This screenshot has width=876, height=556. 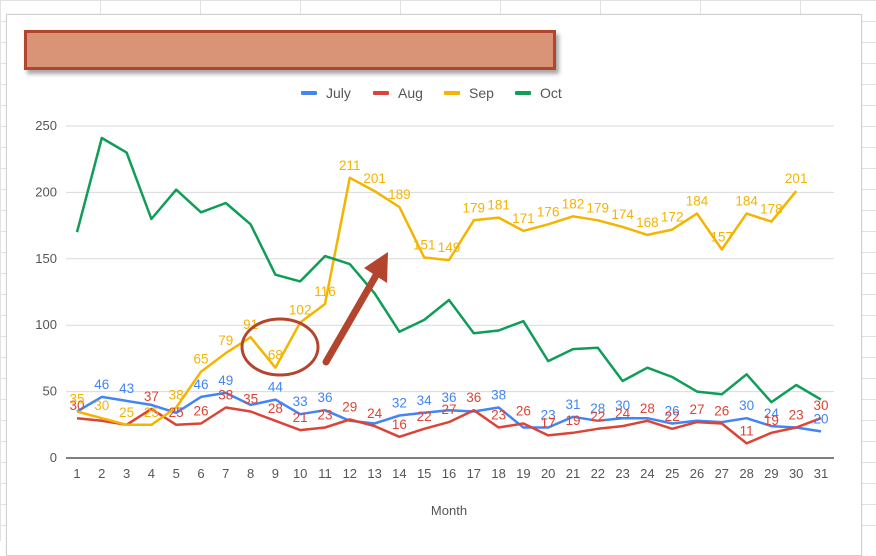 What do you see at coordinates (200, 359) in the screenshot?
I see `data-label-sep: 65` at bounding box center [200, 359].